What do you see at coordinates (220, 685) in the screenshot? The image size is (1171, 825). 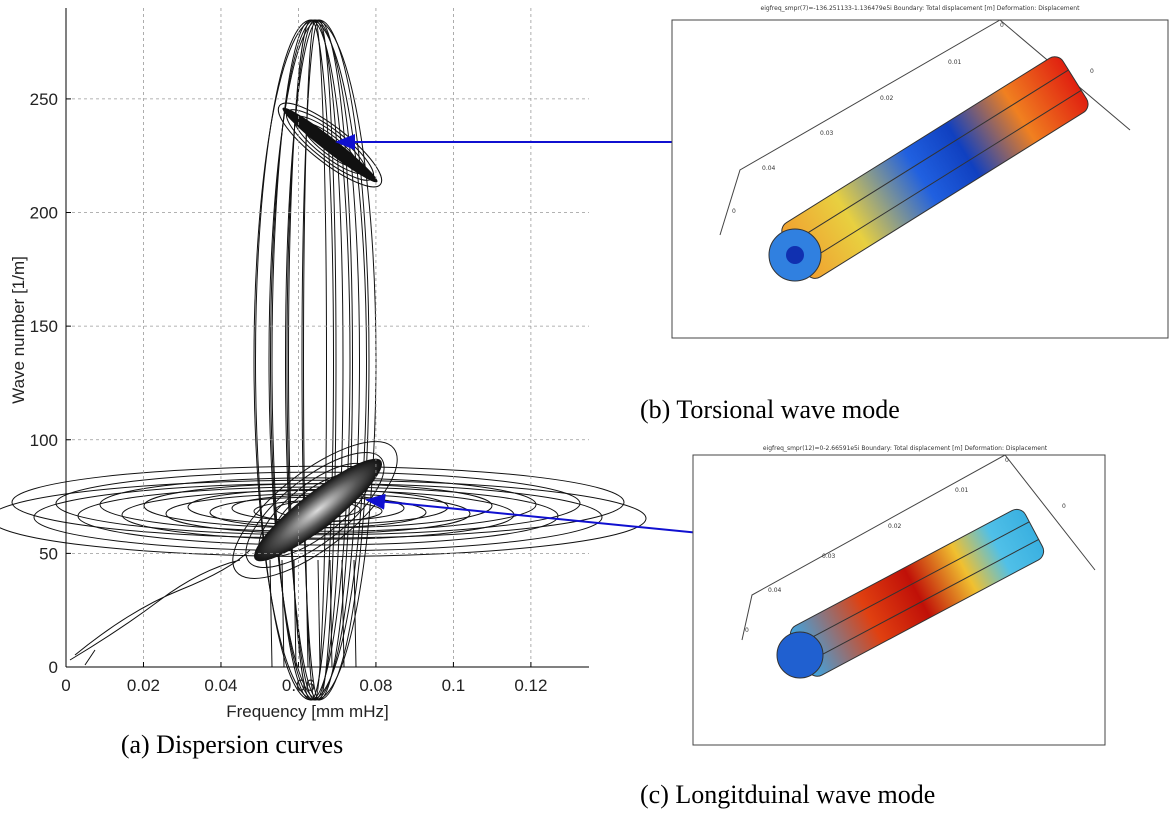 I see `x-tick-label: 0.04` at bounding box center [220, 685].